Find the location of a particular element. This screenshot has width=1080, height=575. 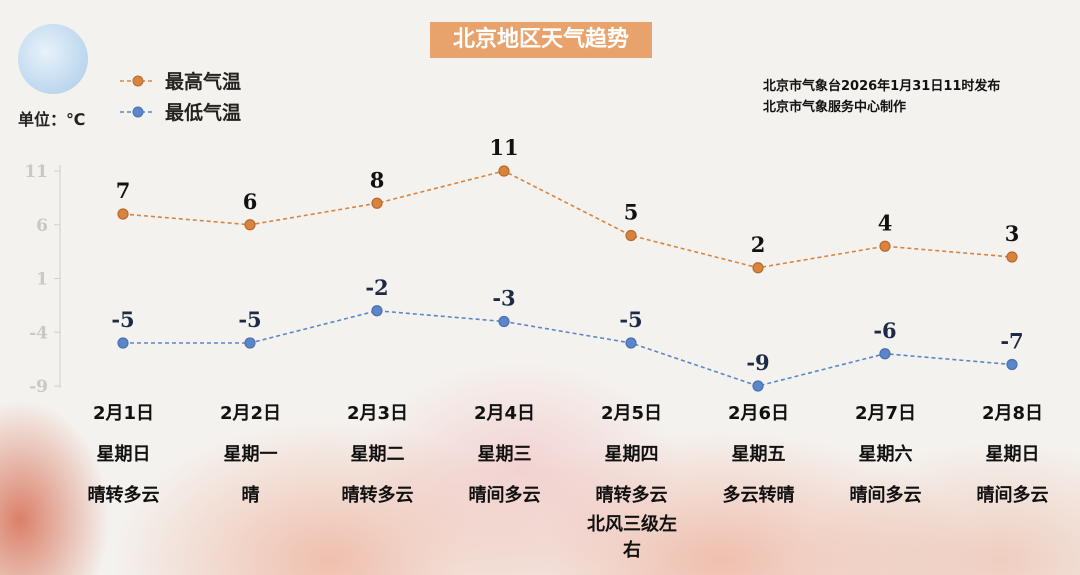

day-date: 2月8日 is located at coordinates (1012, 413).